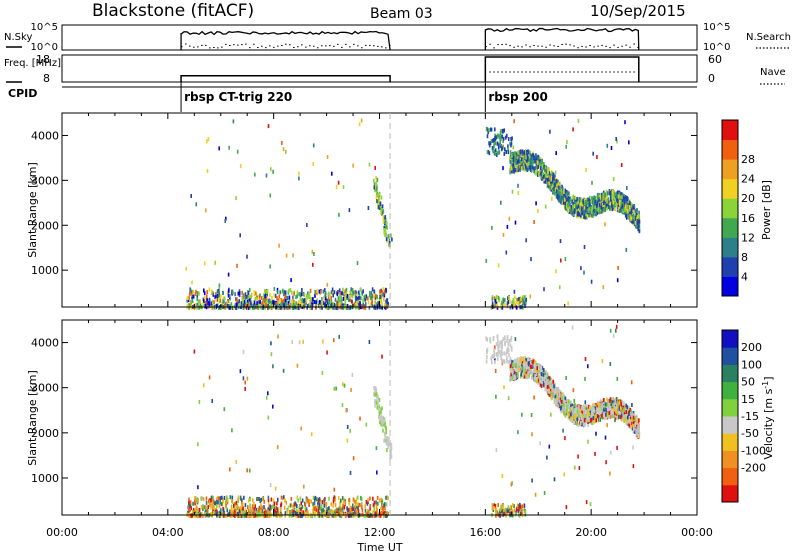 The image size is (800, 554). I want to click on ytick-label-3: 4000, so click(45, 135).